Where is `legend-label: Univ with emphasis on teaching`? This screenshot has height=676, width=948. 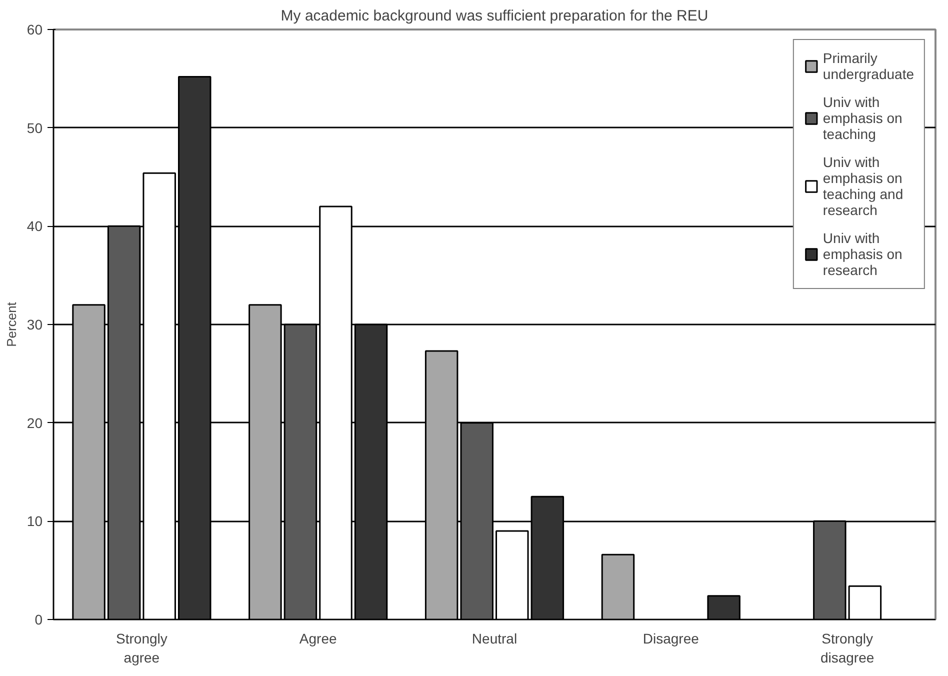
legend-label: Univ with emphasis on teaching is located at coordinates (862, 118).